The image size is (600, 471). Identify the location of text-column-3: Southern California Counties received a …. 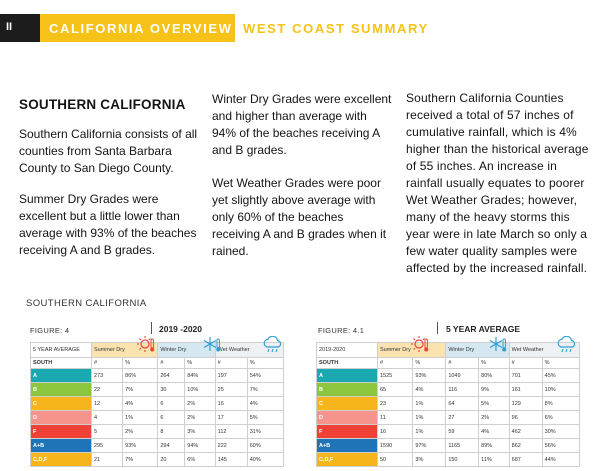
(499, 183).